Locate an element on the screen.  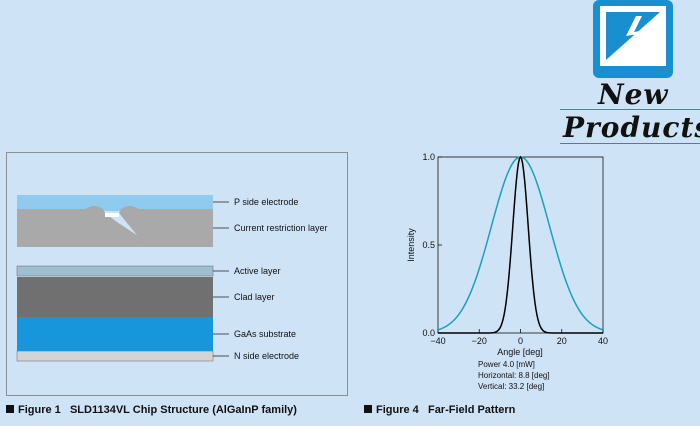
logo-rule-top is located at coordinates (630, 109).